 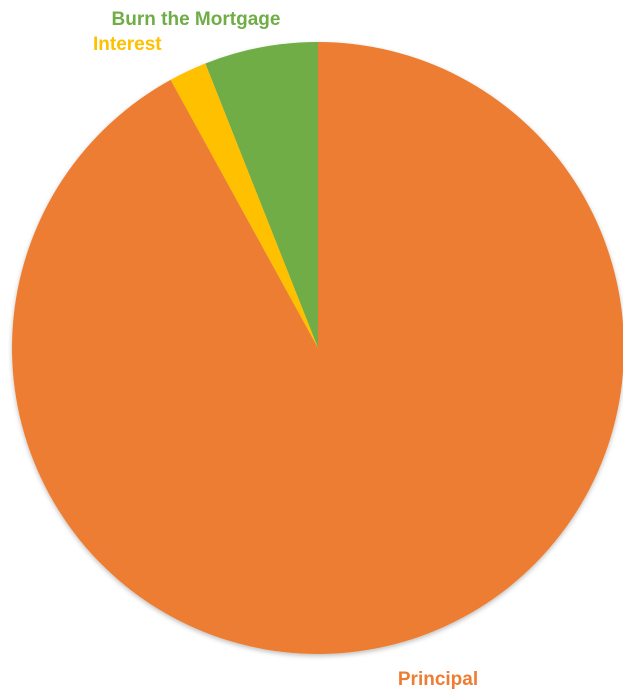 What do you see at coordinates (196, 19) in the screenshot?
I see `slice-label-burn-the-mortgage: Burn the Mortgage` at bounding box center [196, 19].